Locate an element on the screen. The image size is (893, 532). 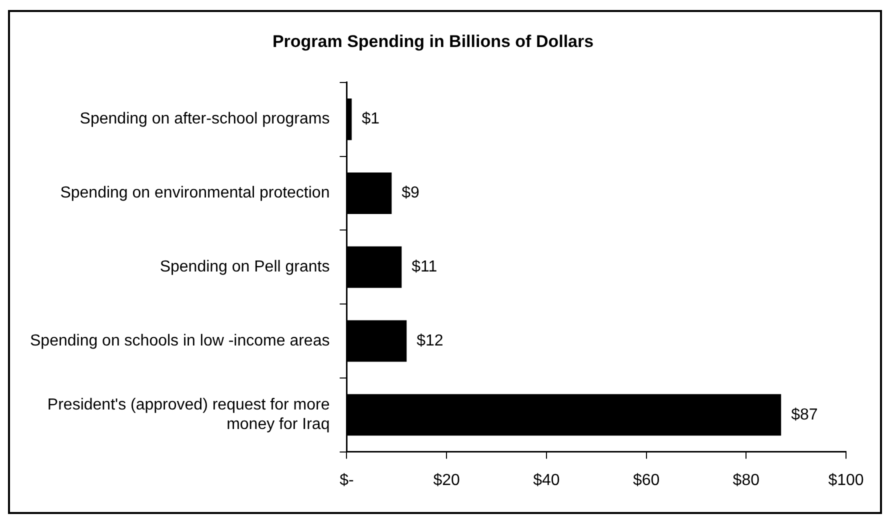
y-tick-label: Spending on after-school programs is located at coordinates (205, 119).